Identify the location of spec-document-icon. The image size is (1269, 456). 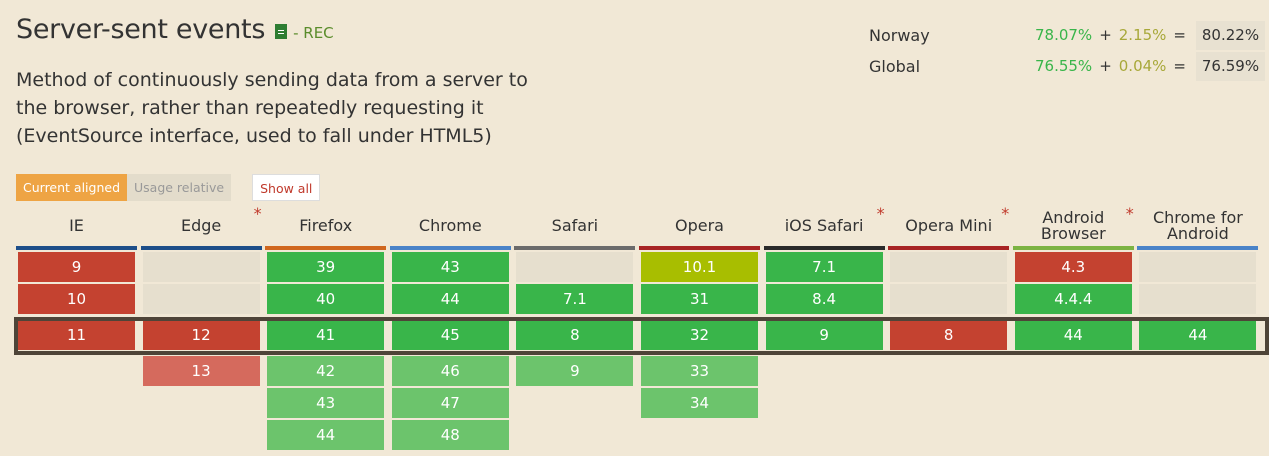
(281, 31).